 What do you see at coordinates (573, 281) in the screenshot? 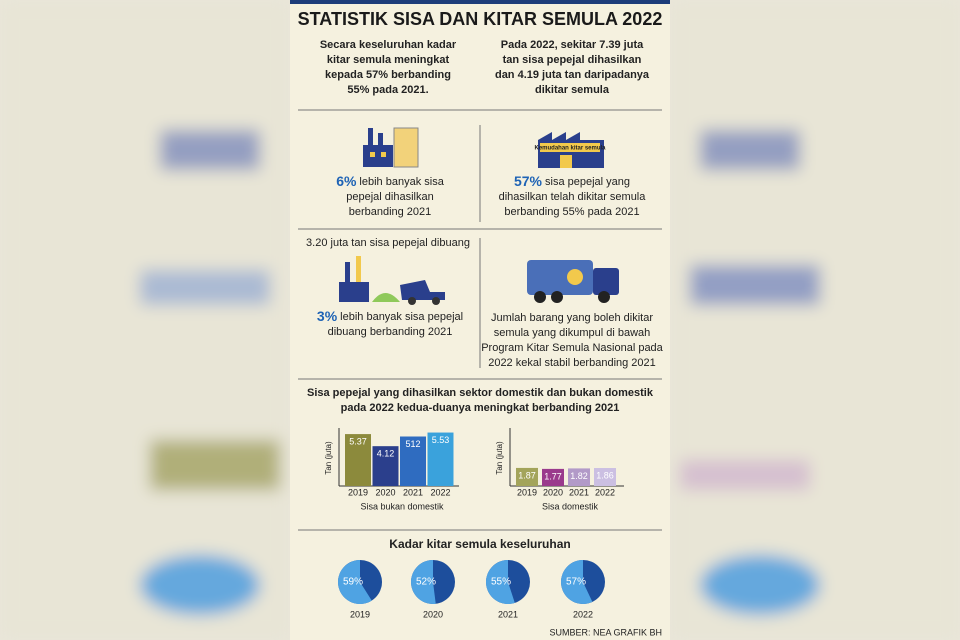
I see `truck-icon` at bounding box center [573, 281].